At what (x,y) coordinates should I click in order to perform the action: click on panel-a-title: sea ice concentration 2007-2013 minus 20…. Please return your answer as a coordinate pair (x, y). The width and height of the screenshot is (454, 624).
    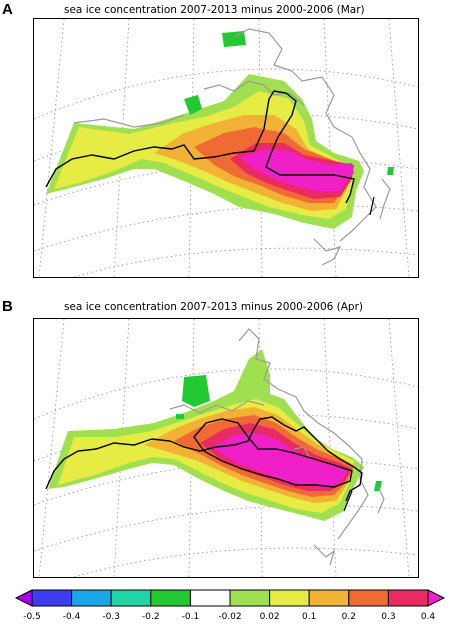
    Looking at the image, I should click on (214, 10).